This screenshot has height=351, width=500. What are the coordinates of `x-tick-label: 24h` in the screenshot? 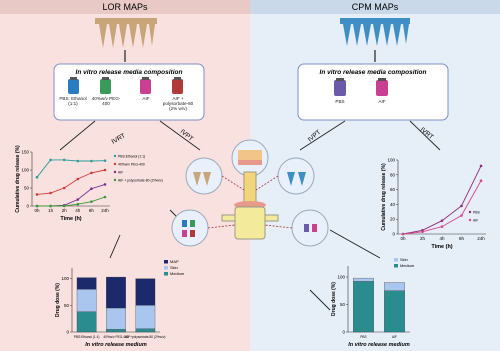 It's located at (481, 238).